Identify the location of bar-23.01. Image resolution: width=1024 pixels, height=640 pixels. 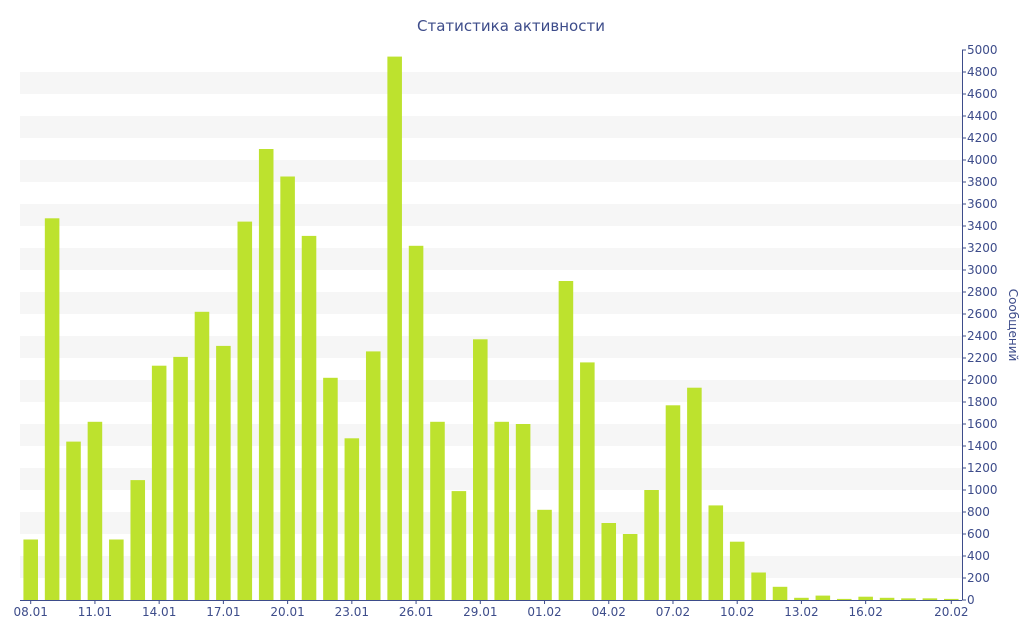
(352, 519).